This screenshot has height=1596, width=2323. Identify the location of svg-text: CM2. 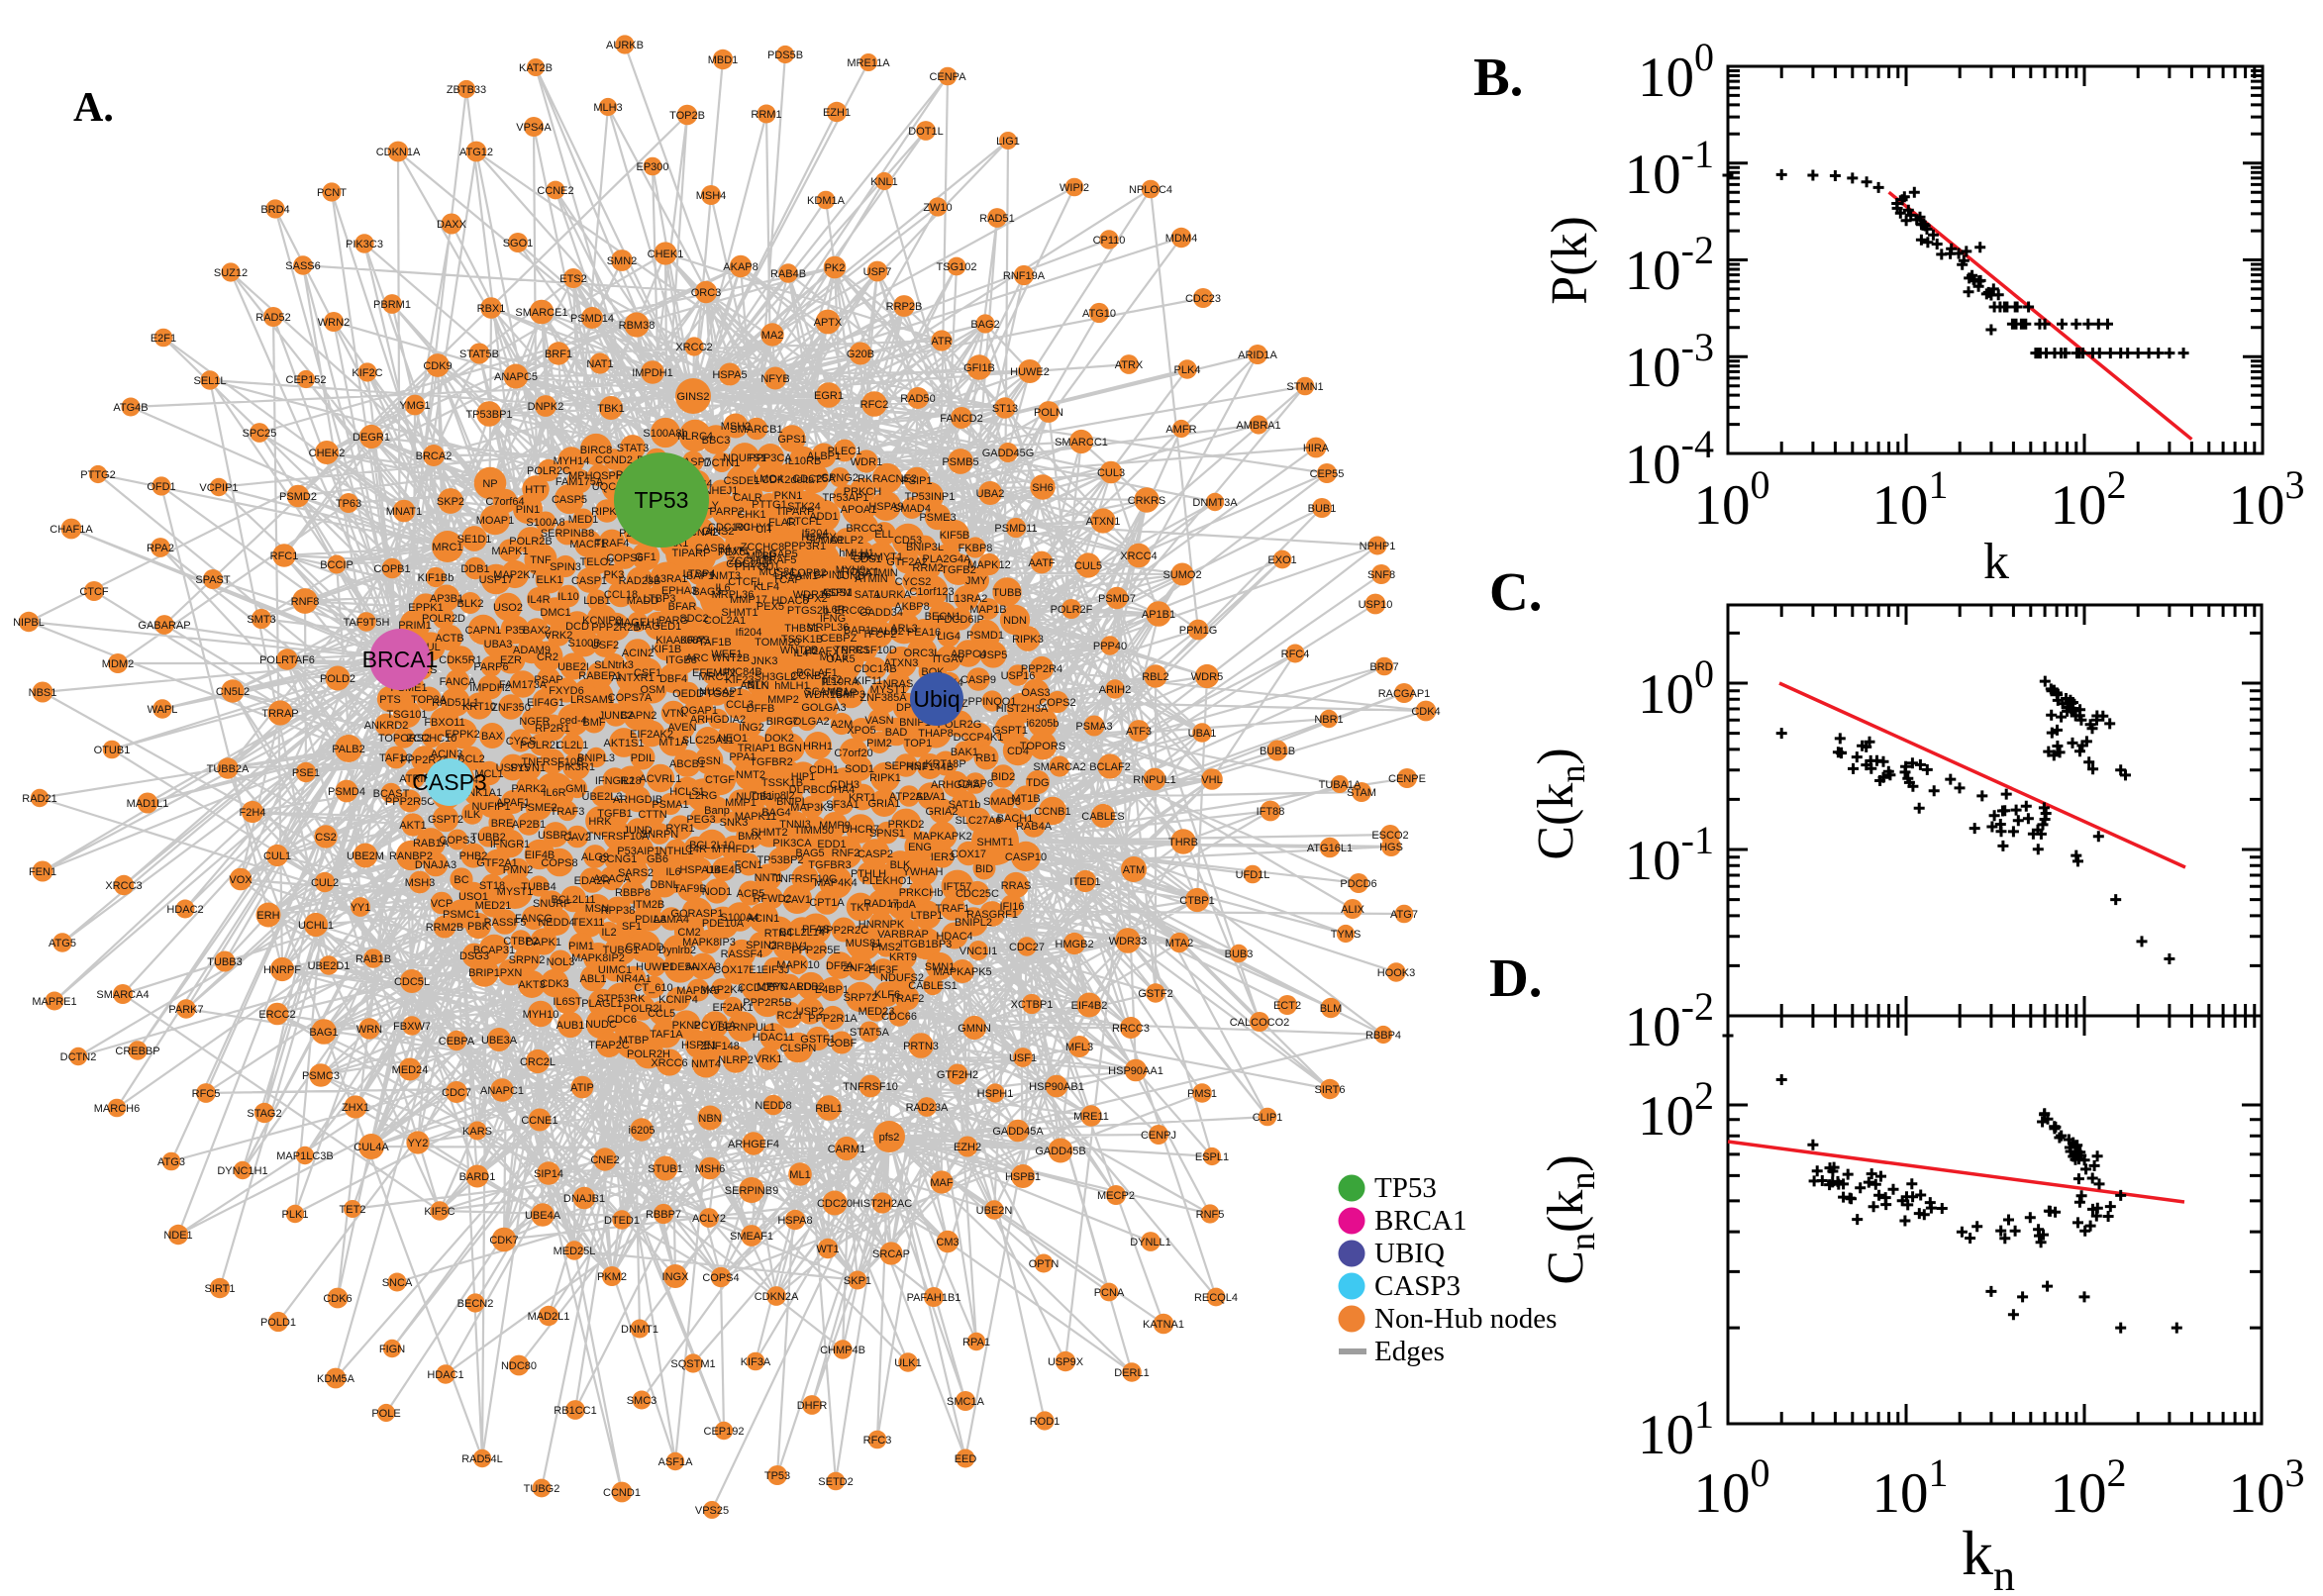
(688, 933).